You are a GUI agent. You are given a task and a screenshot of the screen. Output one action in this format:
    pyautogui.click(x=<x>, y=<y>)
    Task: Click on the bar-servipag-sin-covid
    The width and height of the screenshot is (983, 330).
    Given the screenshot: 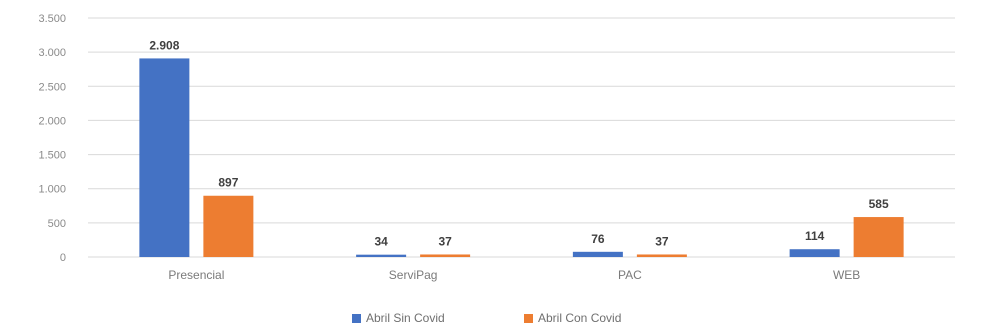 What is the action you would take?
    pyautogui.click(x=381, y=255)
    